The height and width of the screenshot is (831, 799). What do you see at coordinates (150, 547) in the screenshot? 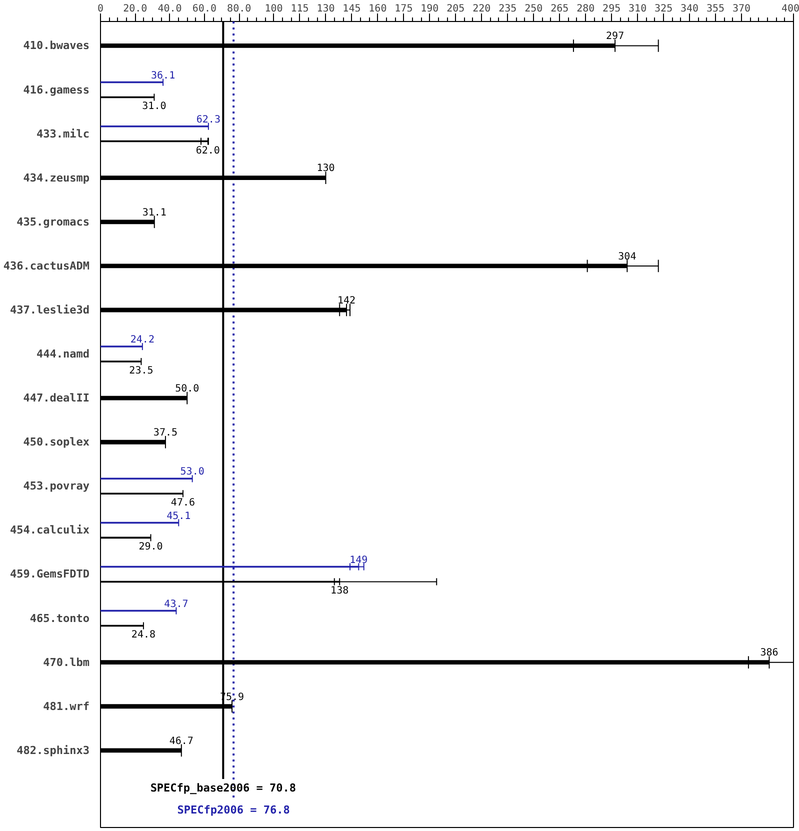
I see `data-label: 29.0` at bounding box center [150, 547].